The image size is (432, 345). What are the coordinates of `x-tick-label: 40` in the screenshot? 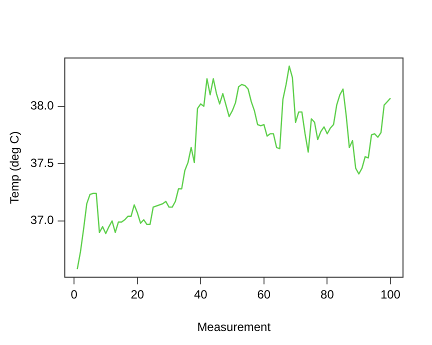 It's located at (201, 295).